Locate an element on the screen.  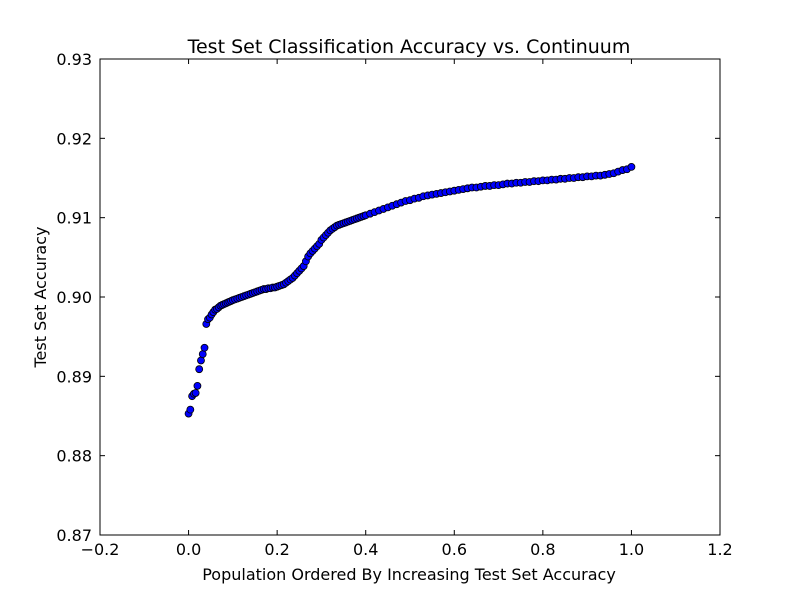
y-axis-label: Test Set Accuracy is located at coordinates (40, 298).